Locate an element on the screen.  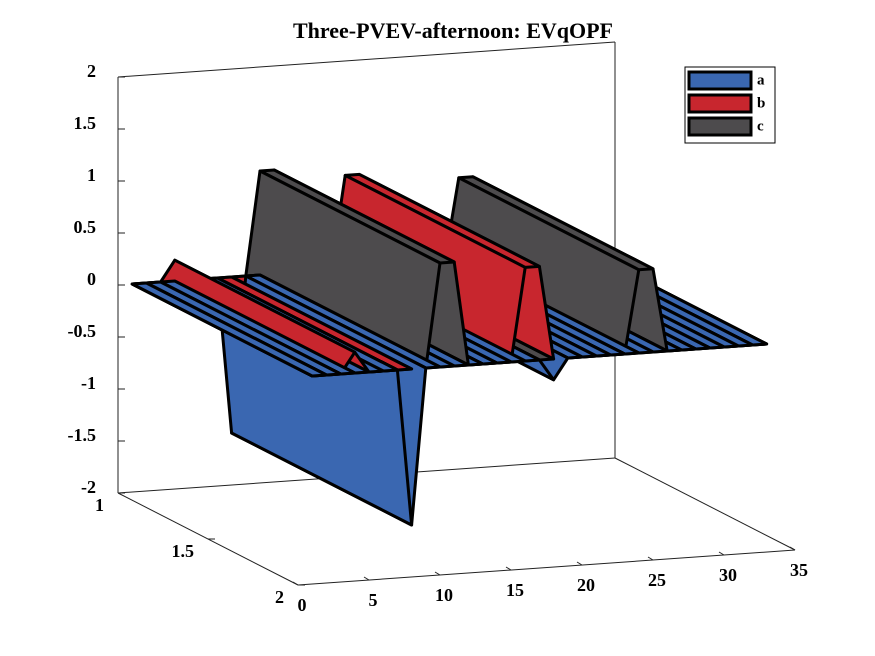
legend-label: a is located at coordinates (761, 80).